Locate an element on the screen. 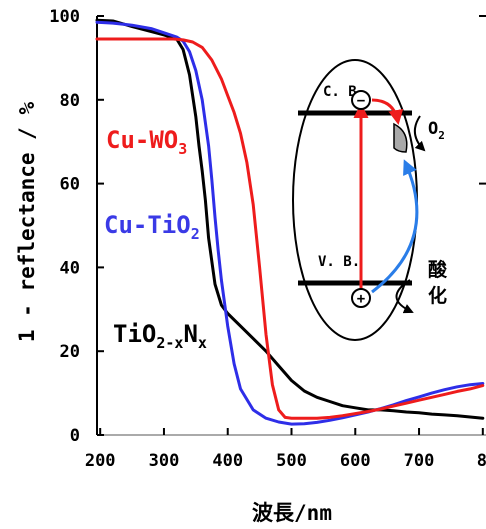 This screenshot has width=486, height=529. y-tick-label: 100 is located at coordinates (64, 17).